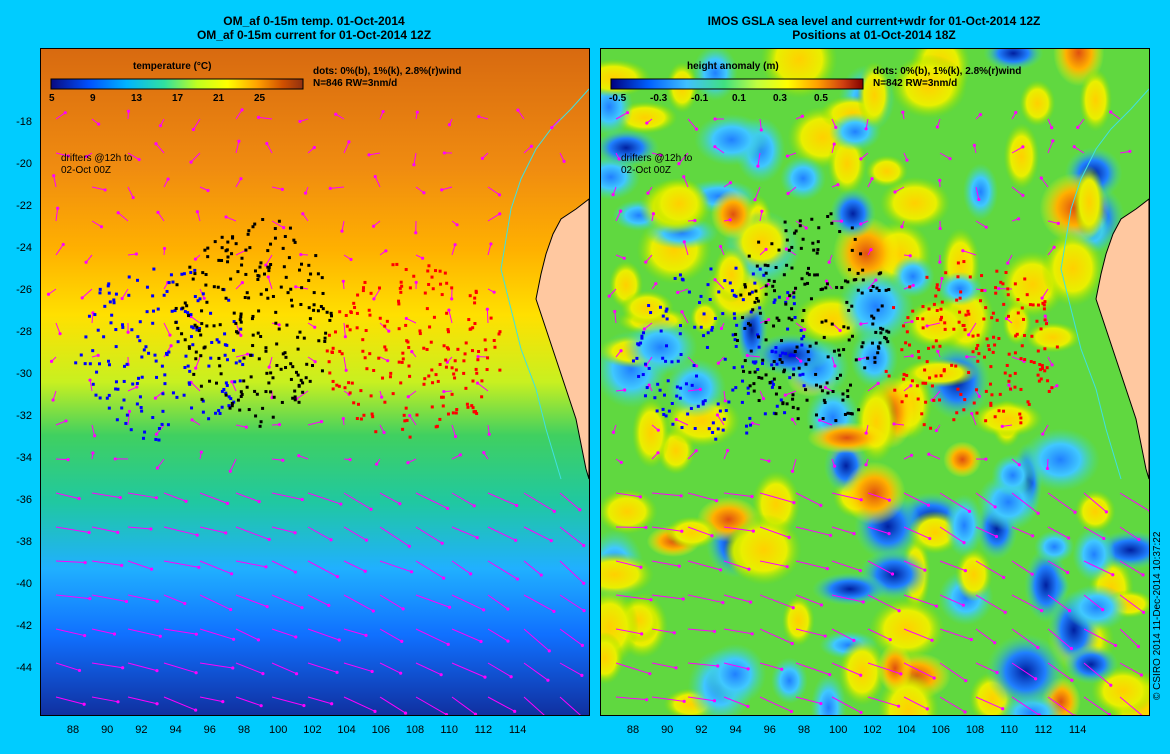 The height and width of the screenshot is (754, 1170). What do you see at coordinates (657, 158) in the screenshot?
I see `right-drifters-line1: drifters @12h to` at bounding box center [657, 158].